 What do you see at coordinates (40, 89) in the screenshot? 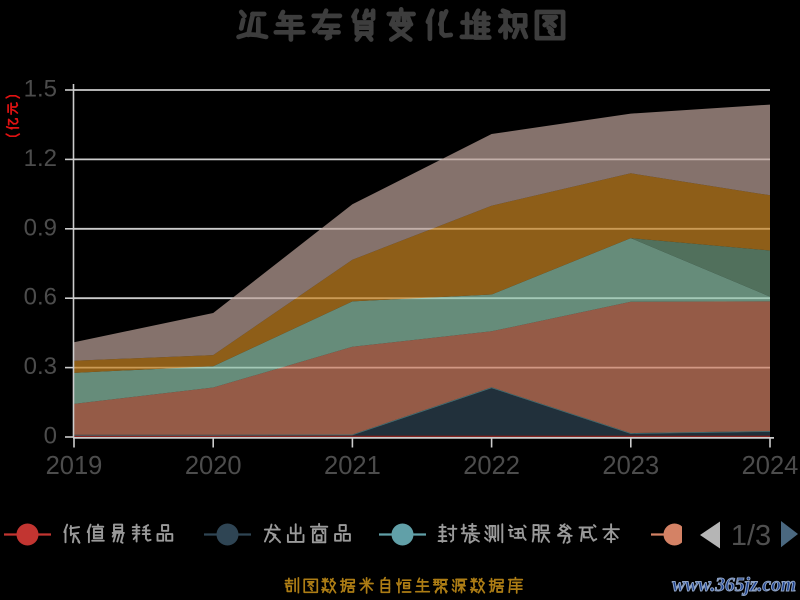
I see `svg-text: 1.5` at bounding box center [40, 89].